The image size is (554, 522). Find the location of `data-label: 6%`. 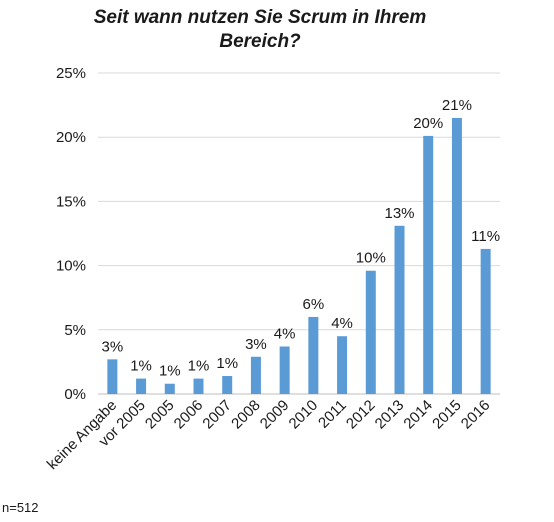

data-label: 6% is located at coordinates (314, 304).